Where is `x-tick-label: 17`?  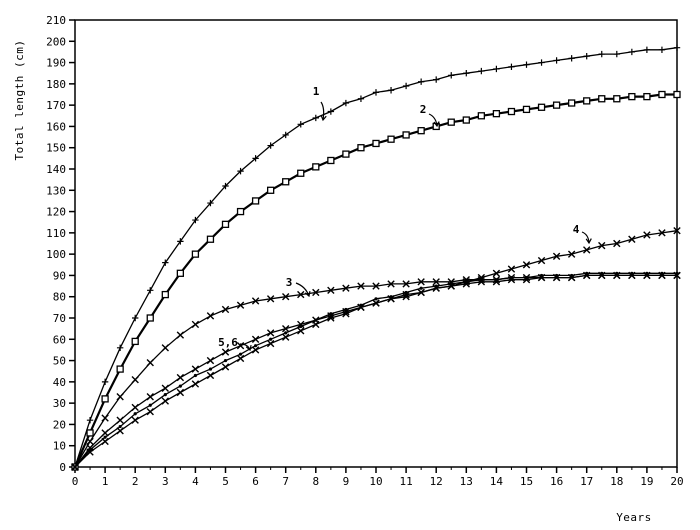 x-tick-label: 17 is located at coordinates (586, 481).